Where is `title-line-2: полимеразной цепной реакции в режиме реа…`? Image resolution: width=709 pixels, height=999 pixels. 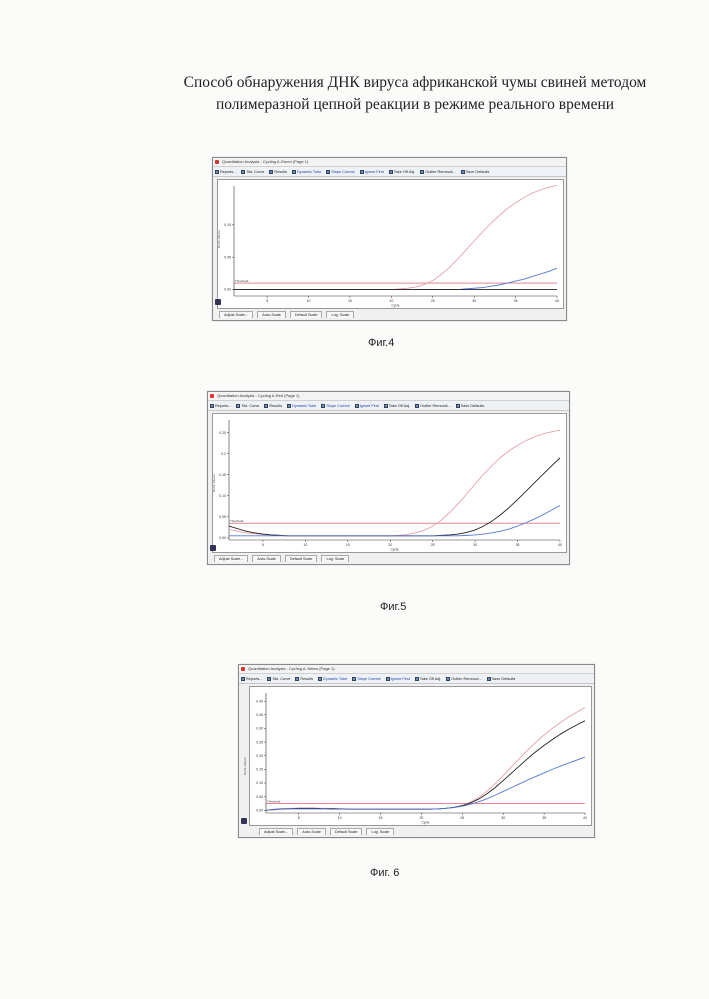 title-line-2: полимеразной цепной реакции в режиме реа… is located at coordinates (415, 105).